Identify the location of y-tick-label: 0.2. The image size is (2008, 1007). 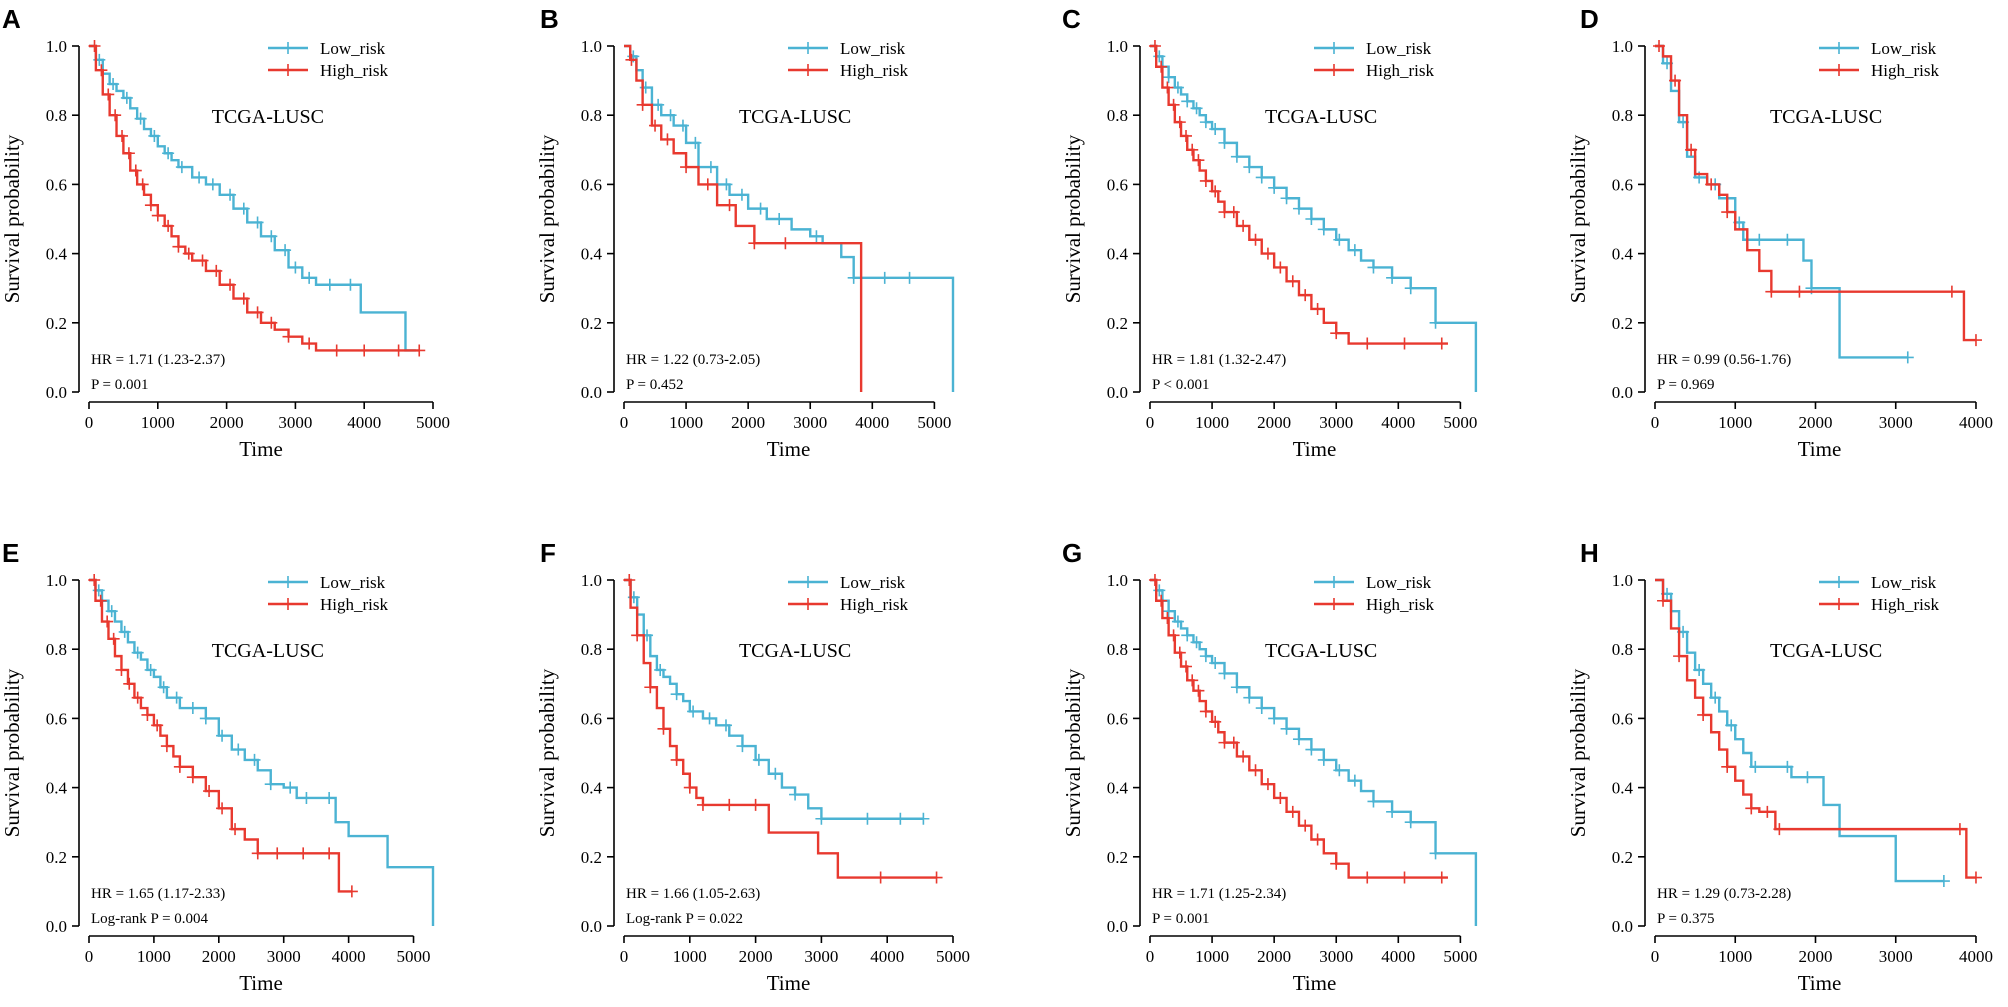
(1117, 857).